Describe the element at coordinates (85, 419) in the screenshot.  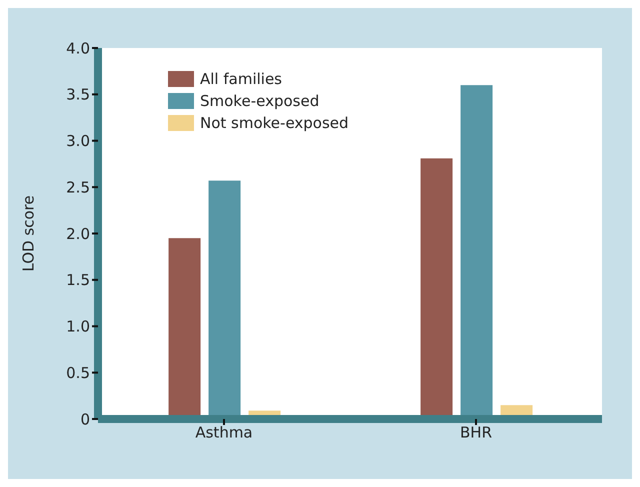
I see `y-tick-label: 0` at that location.